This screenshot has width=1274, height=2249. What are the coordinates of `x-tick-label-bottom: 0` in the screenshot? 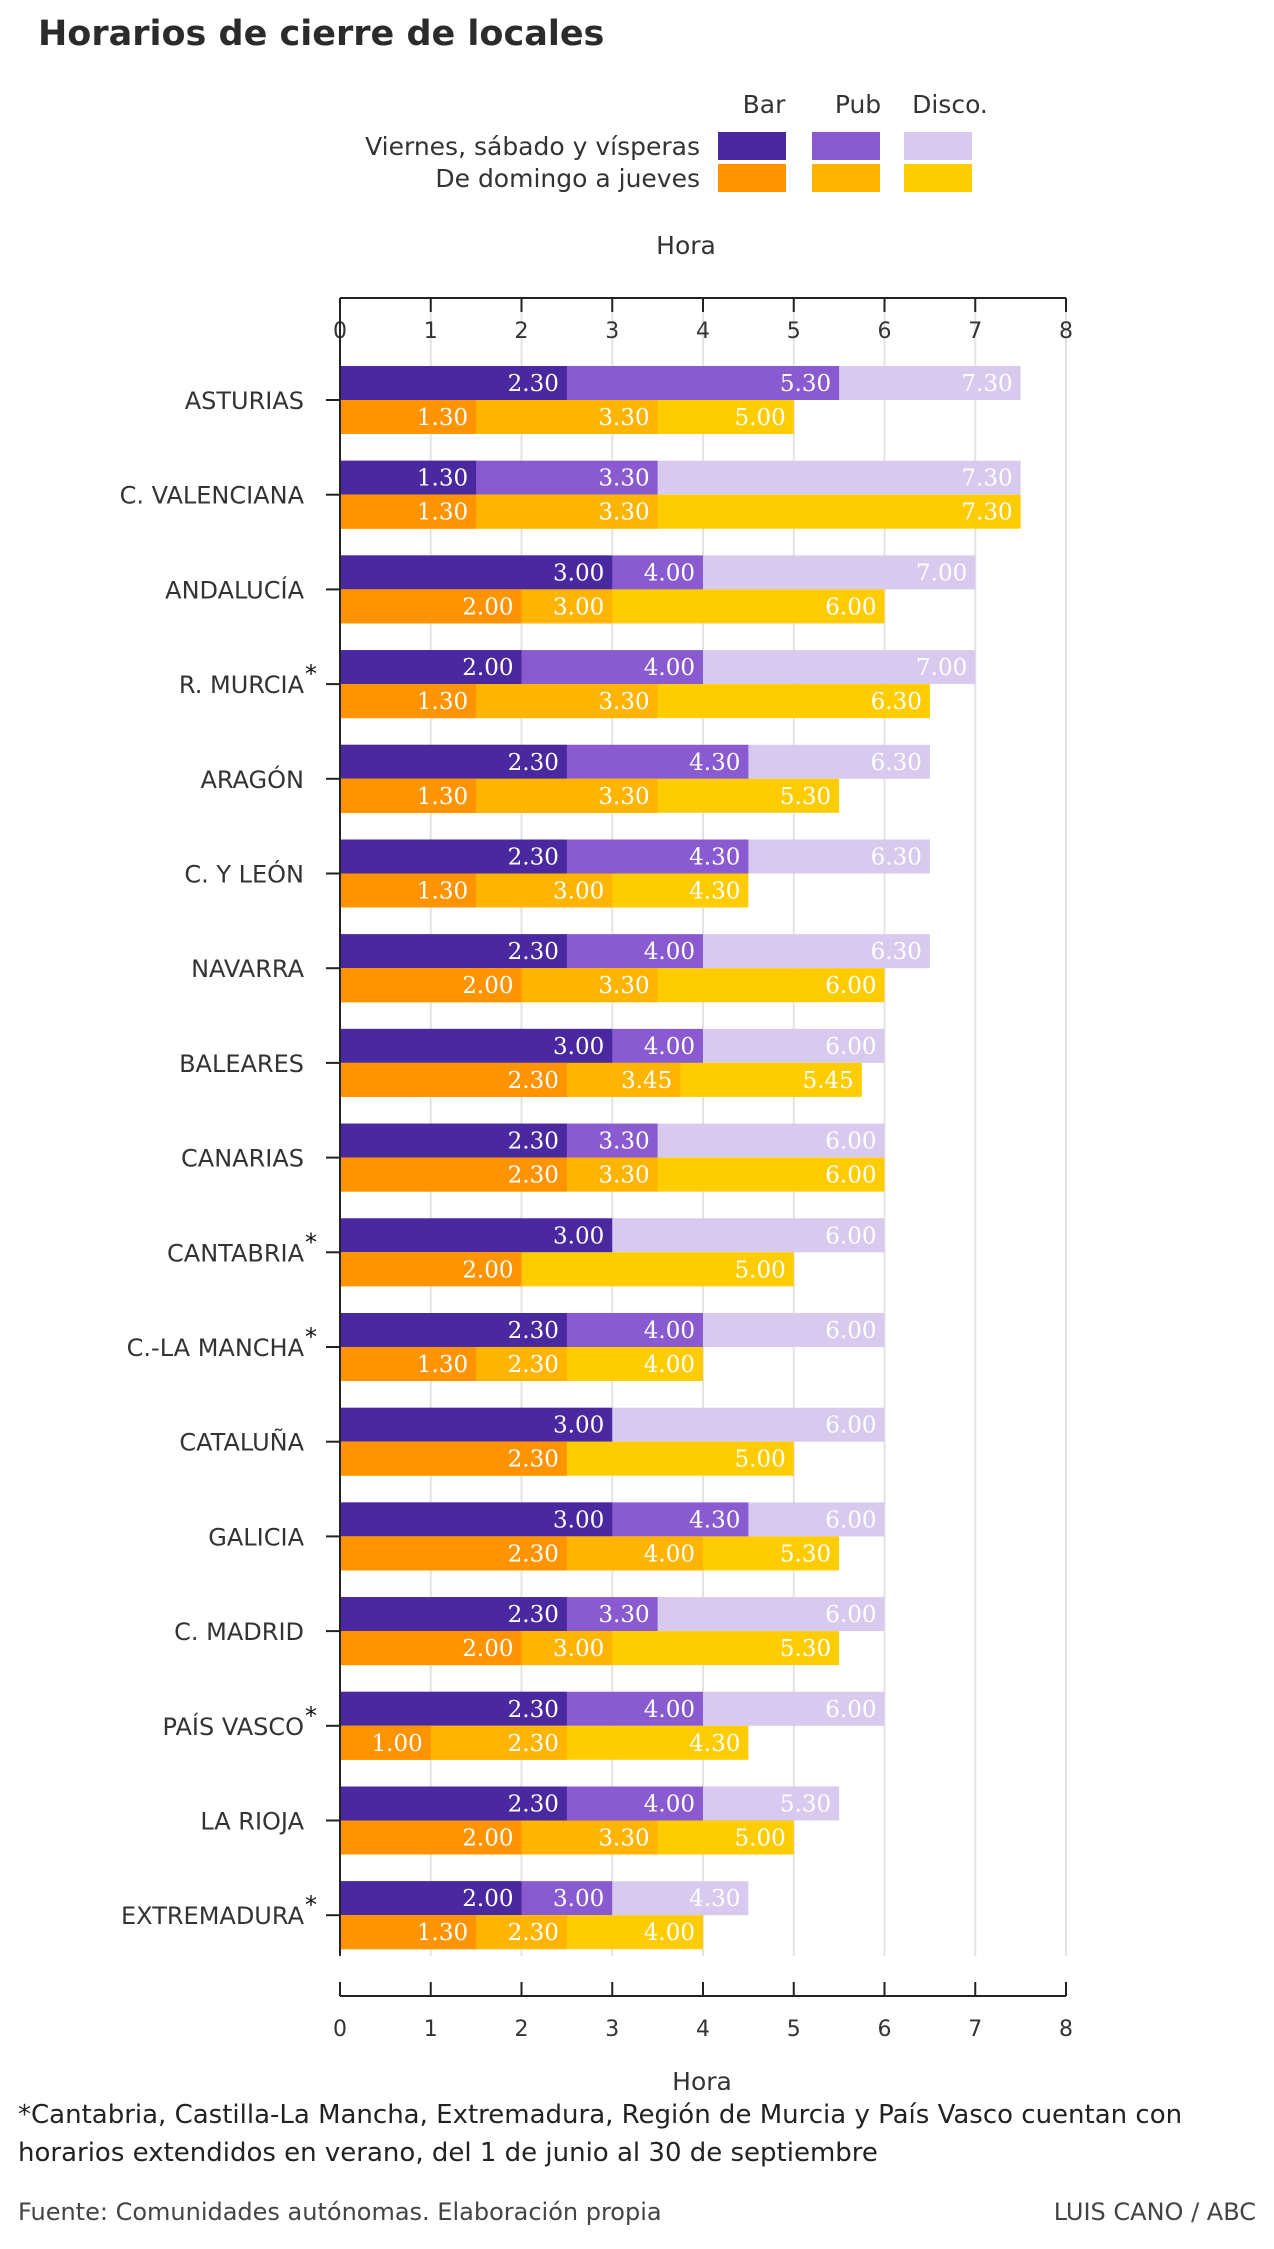 It's located at (340, 2029).